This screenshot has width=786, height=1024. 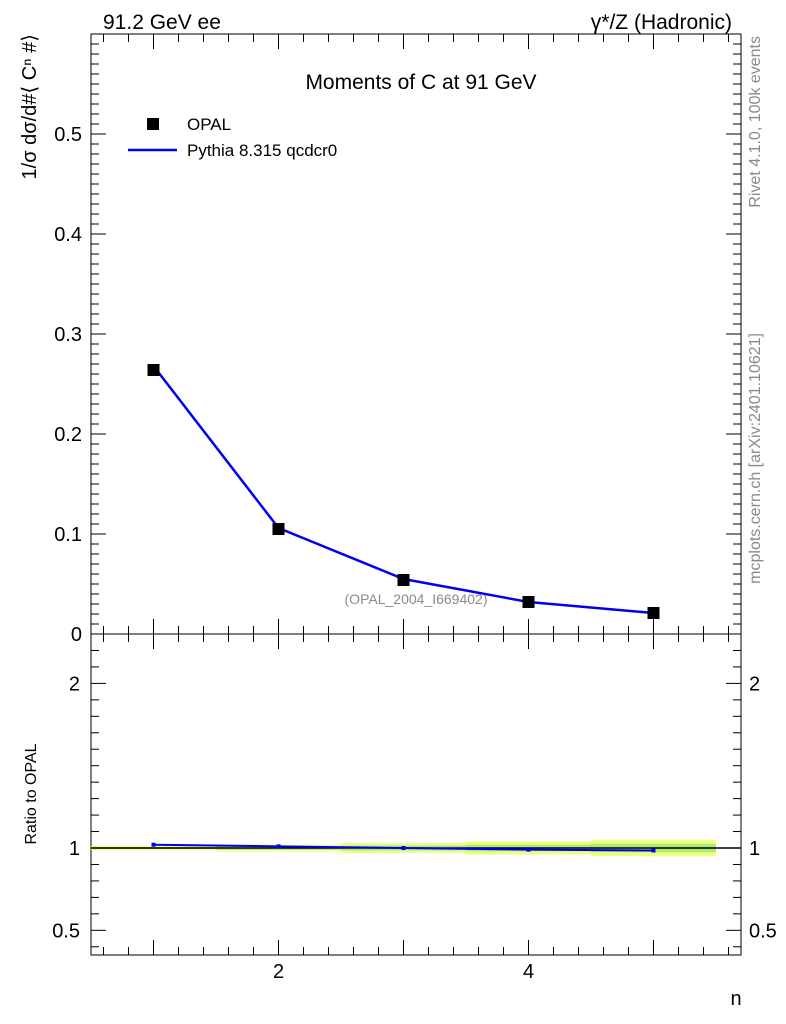 What do you see at coordinates (763, 931) in the screenshot?
I see `ratio-ytick-label-right: 0.5` at bounding box center [763, 931].